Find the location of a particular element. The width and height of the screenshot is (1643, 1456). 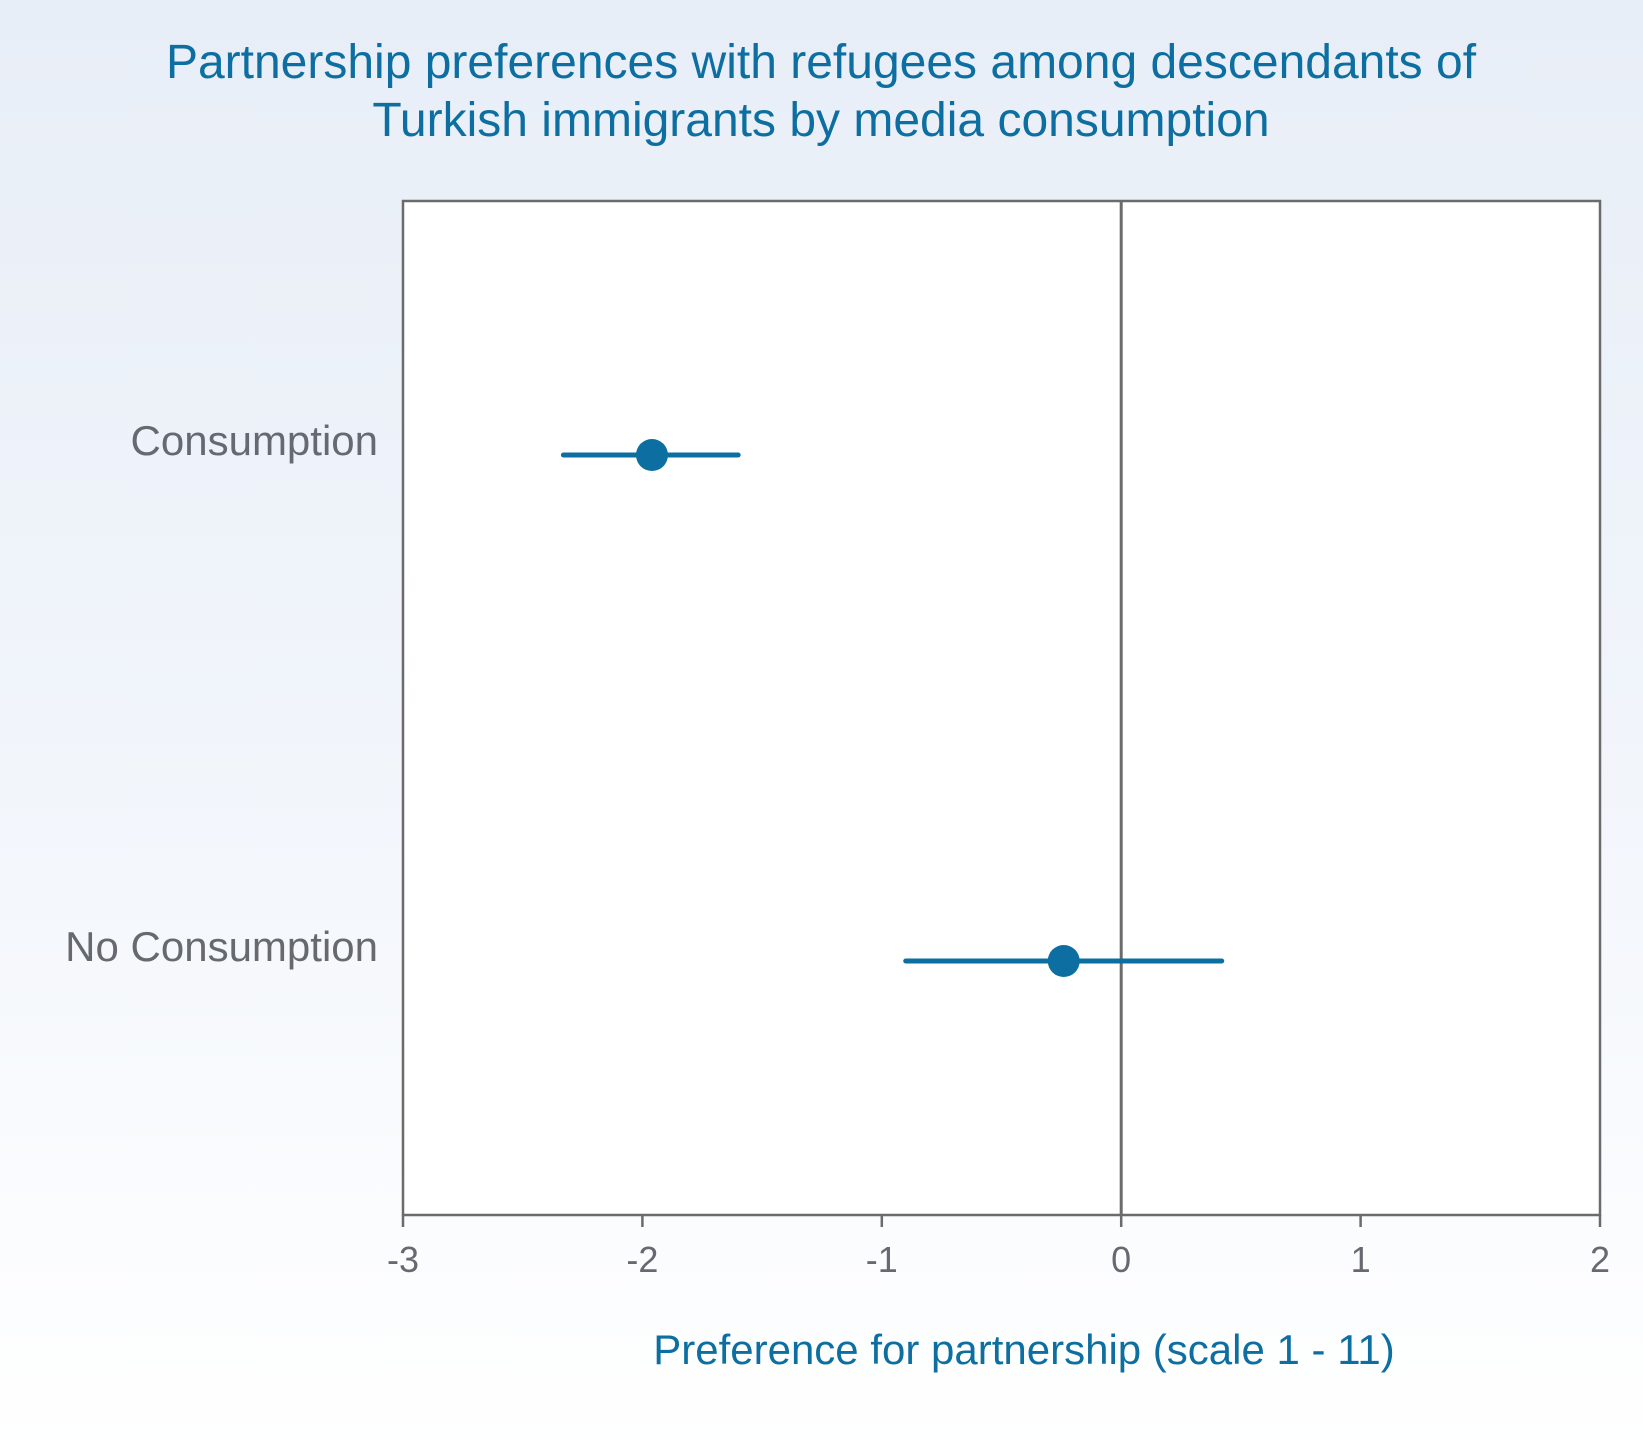

x-axis-ticks: -3 -2 -1 0 1 2 is located at coordinates (998, 1247).